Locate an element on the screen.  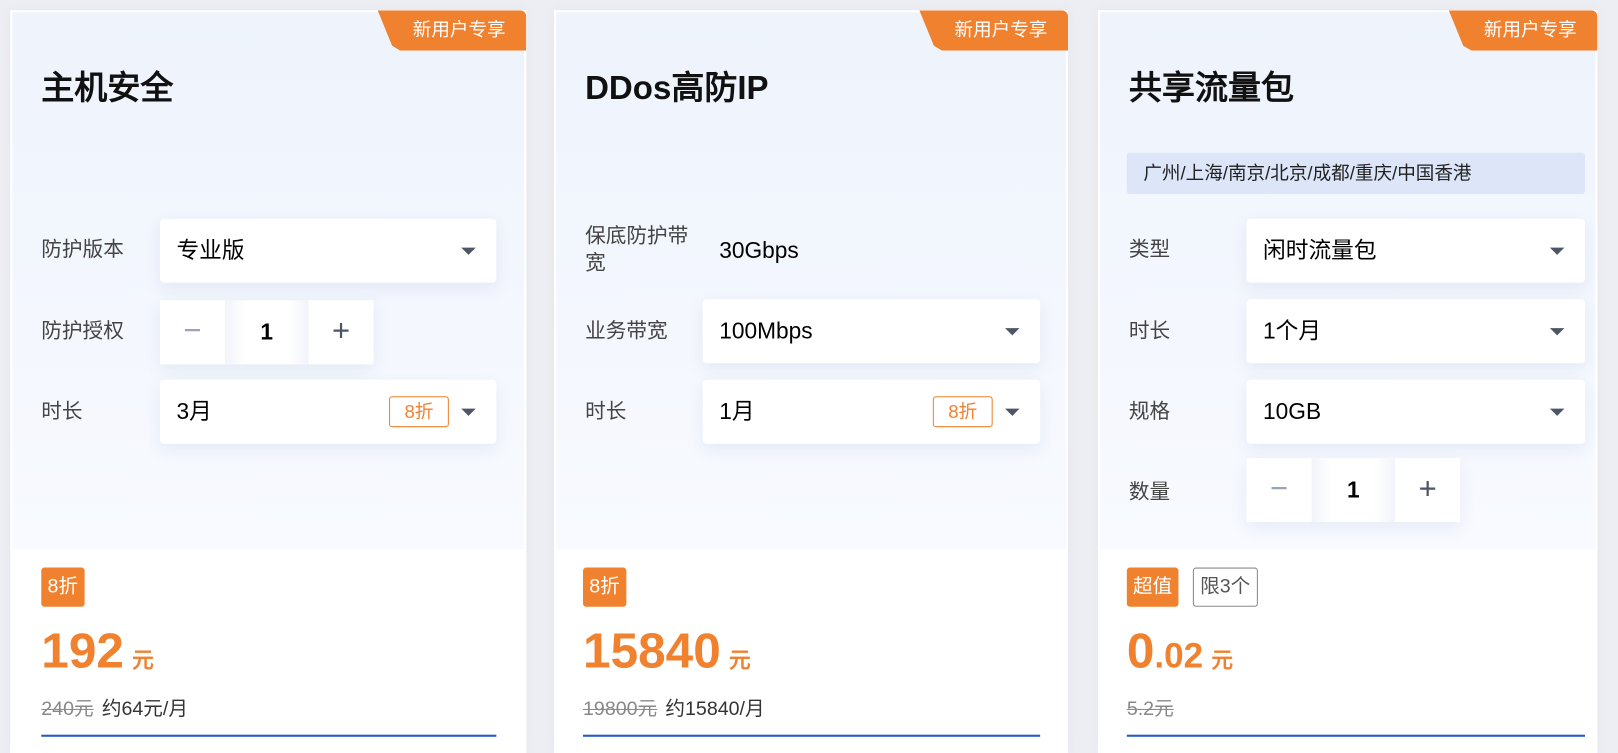
select-value: 闲时流量包 is located at coordinates (1320, 250).